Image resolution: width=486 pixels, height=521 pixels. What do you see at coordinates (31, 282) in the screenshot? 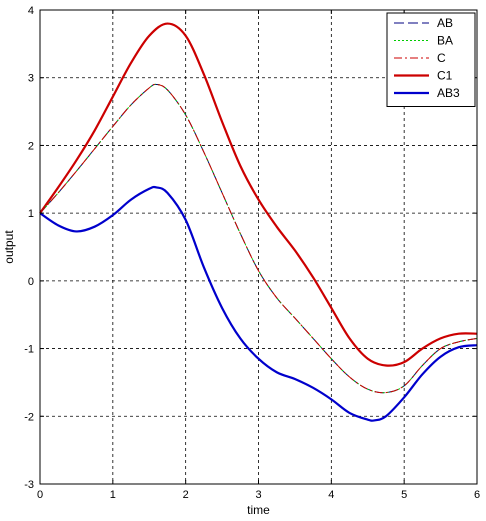
I see `y-tick-label-3: 0` at bounding box center [31, 282].